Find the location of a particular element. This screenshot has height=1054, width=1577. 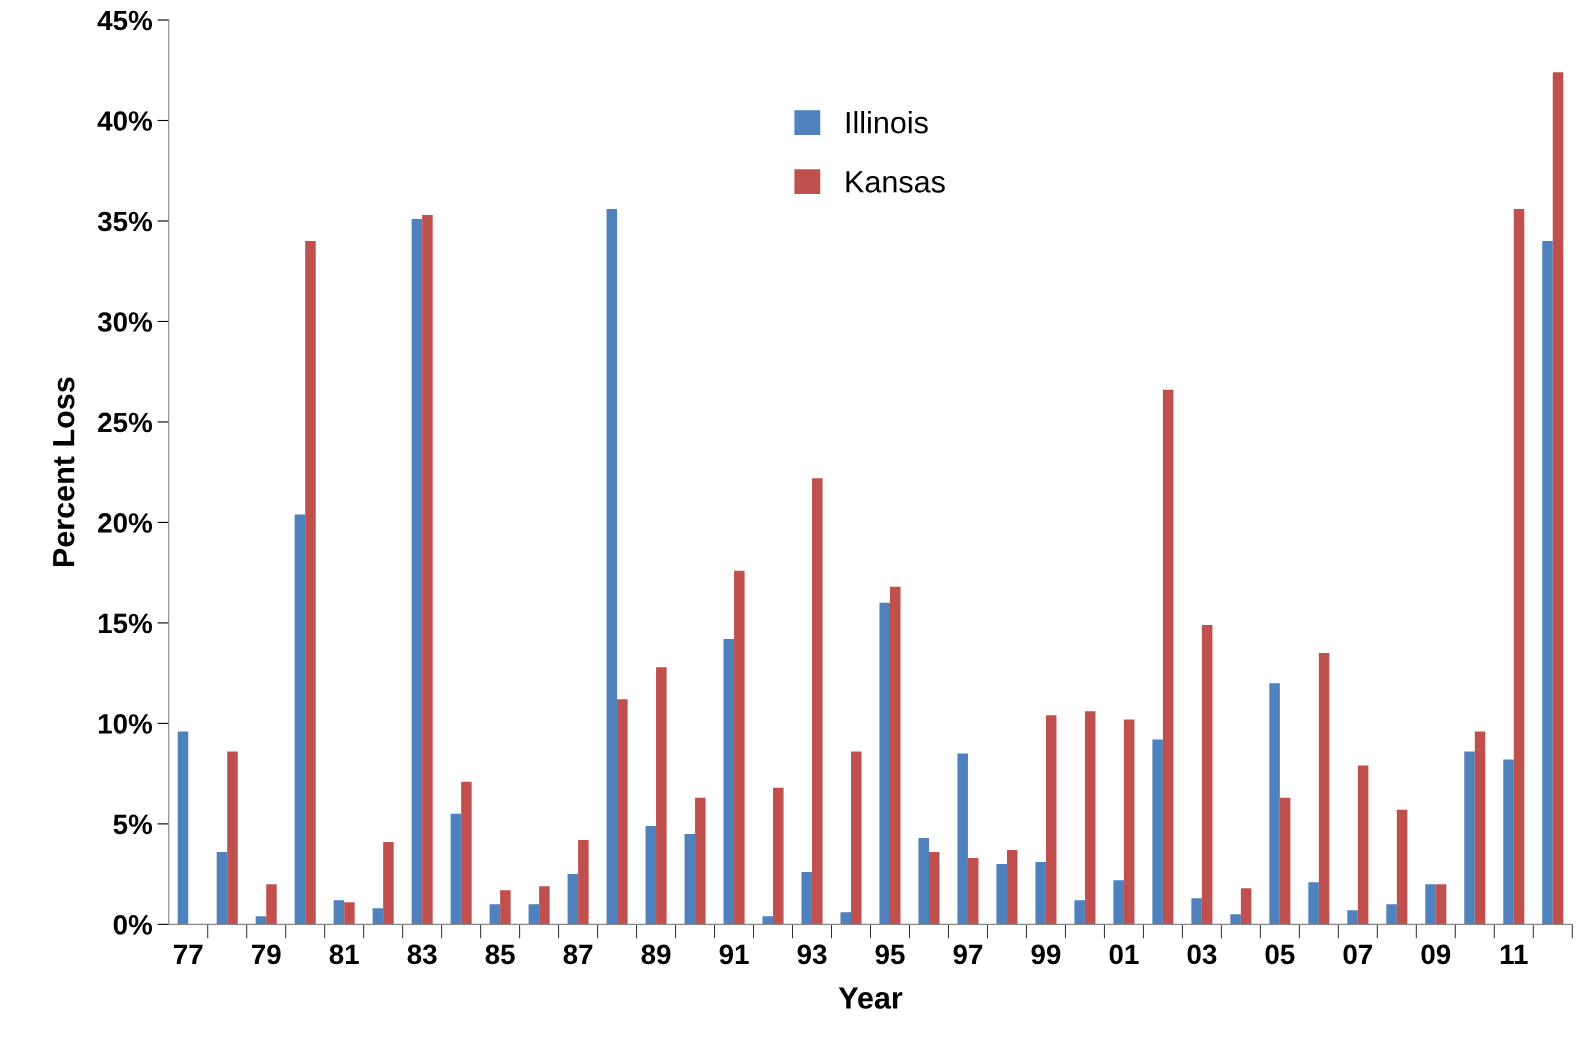

legend-label: Illinois is located at coordinates (887, 122).